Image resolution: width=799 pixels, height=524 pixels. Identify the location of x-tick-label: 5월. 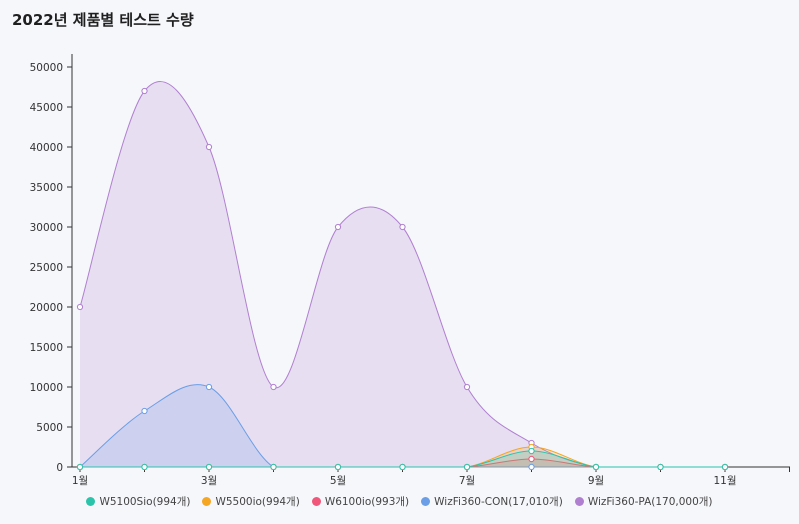
(338, 481).